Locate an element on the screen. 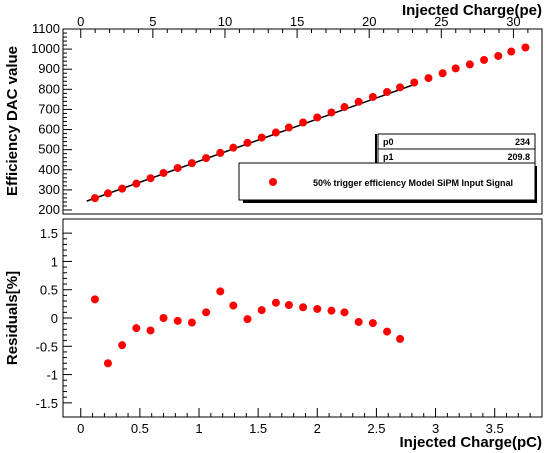 This screenshot has width=545, height=453. top-y-tick-label: 1100 is located at coordinates (46, 28).